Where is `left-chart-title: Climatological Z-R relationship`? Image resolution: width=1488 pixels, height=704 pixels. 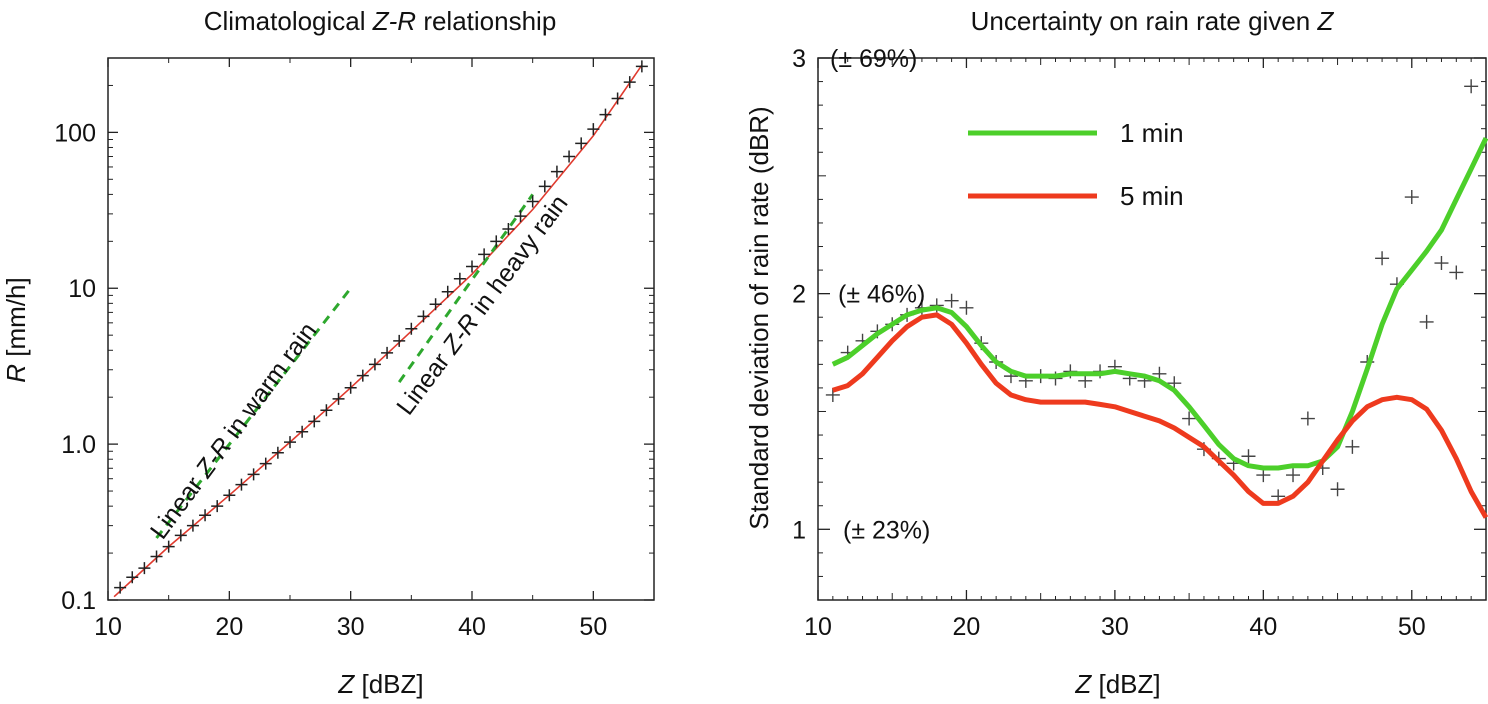 left-chart-title: Climatological Z-R relationship is located at coordinates (380, 21).